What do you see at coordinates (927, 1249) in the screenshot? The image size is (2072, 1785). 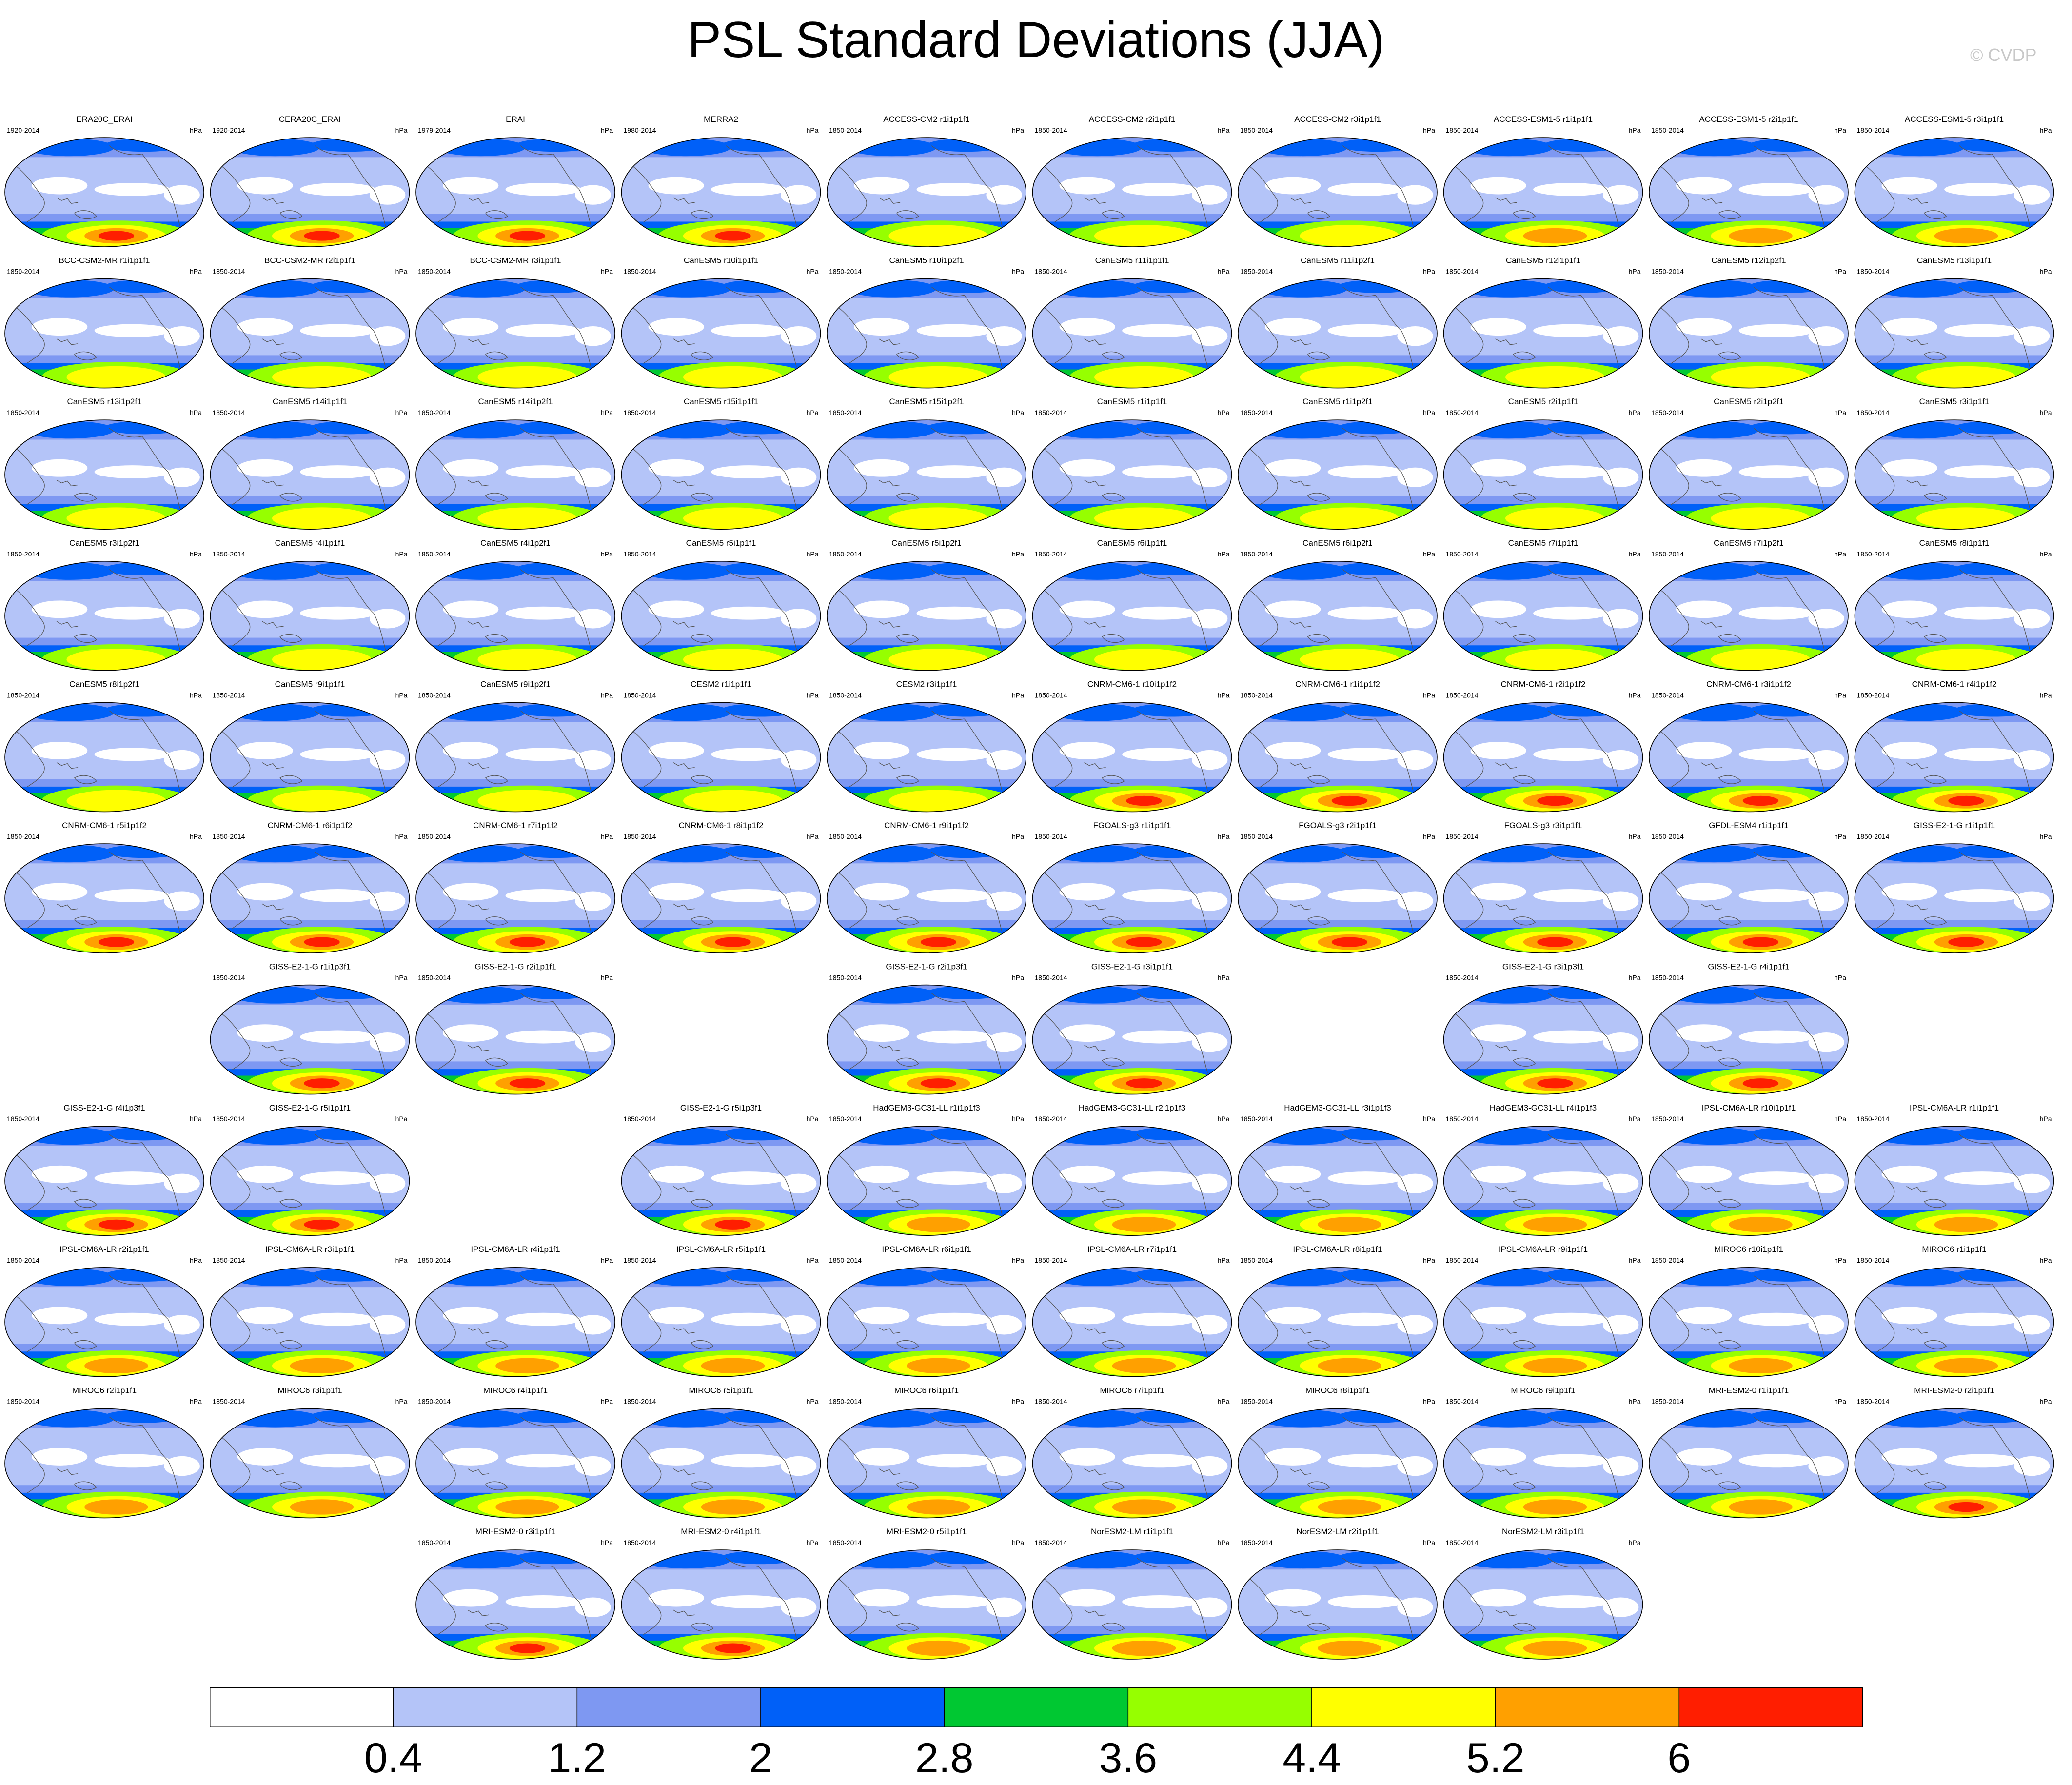 I see `panel-title: IPSL-CM6A-LR r6i1p1f1` at bounding box center [927, 1249].